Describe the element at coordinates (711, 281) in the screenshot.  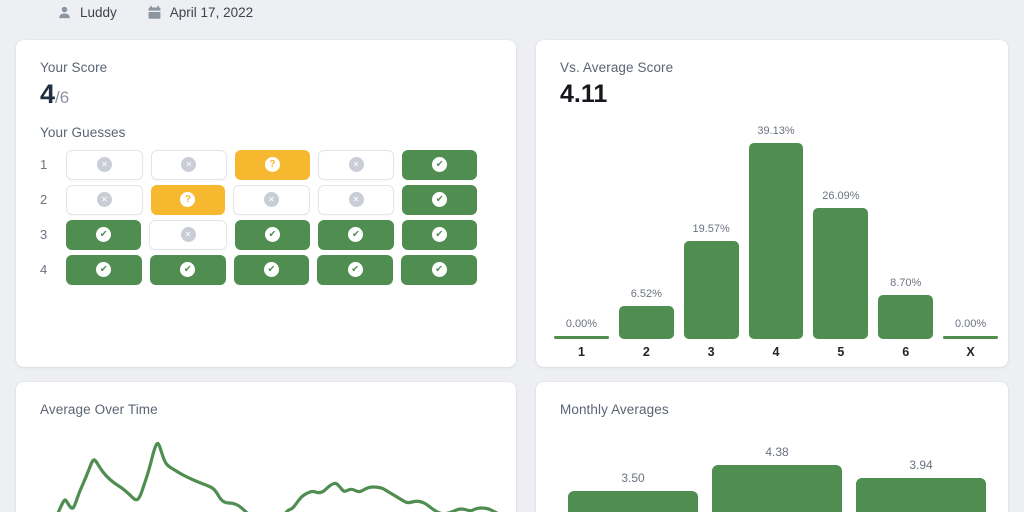
I see `distribution-column: 19.57%` at that location.